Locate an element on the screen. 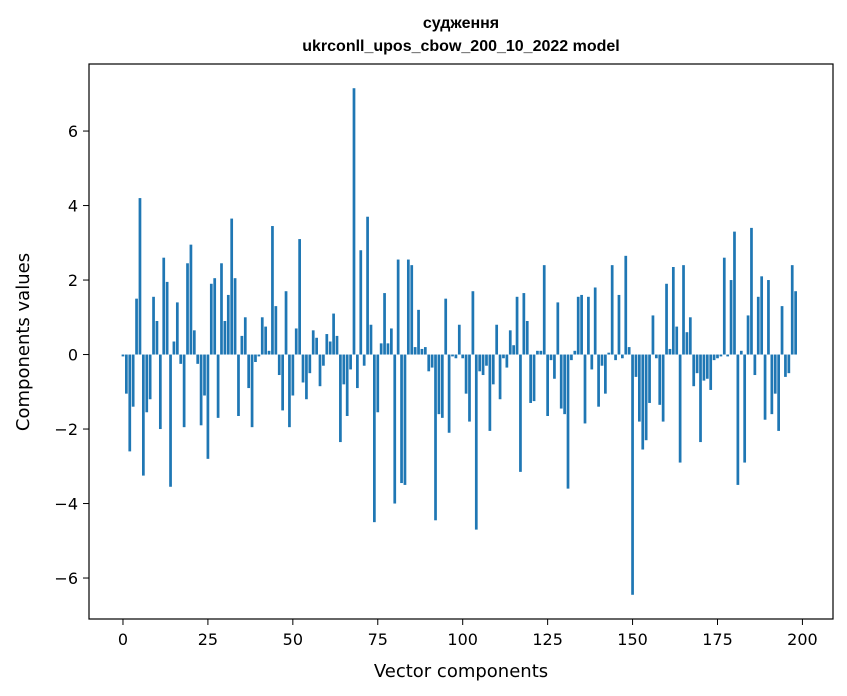 Image resolution: width=847 pixels, height=696 pixels. y-tick-label: 6 is located at coordinates (73, 131).